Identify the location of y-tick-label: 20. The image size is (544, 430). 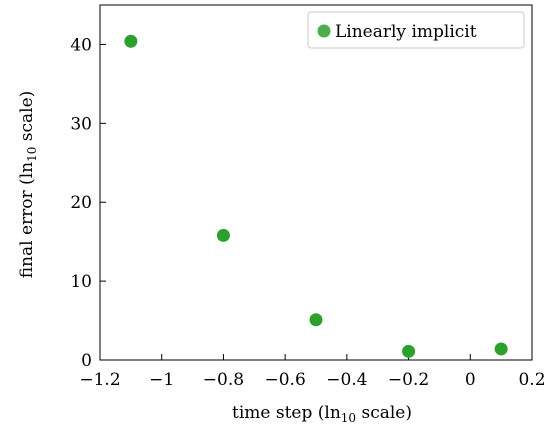
(81, 203).